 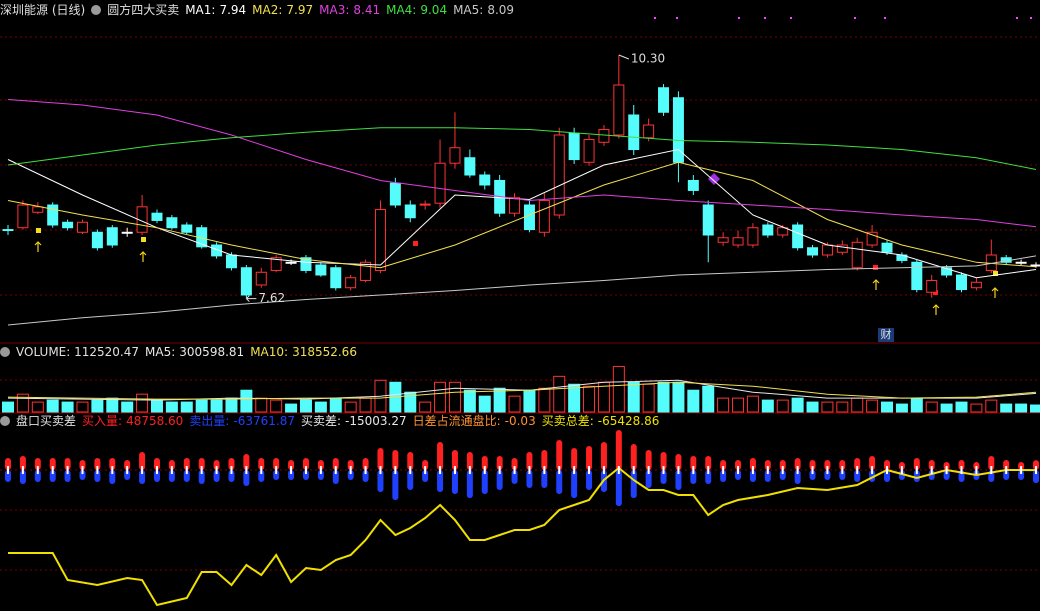 I want to click on volume-ma-line, so click(x=522, y=390).